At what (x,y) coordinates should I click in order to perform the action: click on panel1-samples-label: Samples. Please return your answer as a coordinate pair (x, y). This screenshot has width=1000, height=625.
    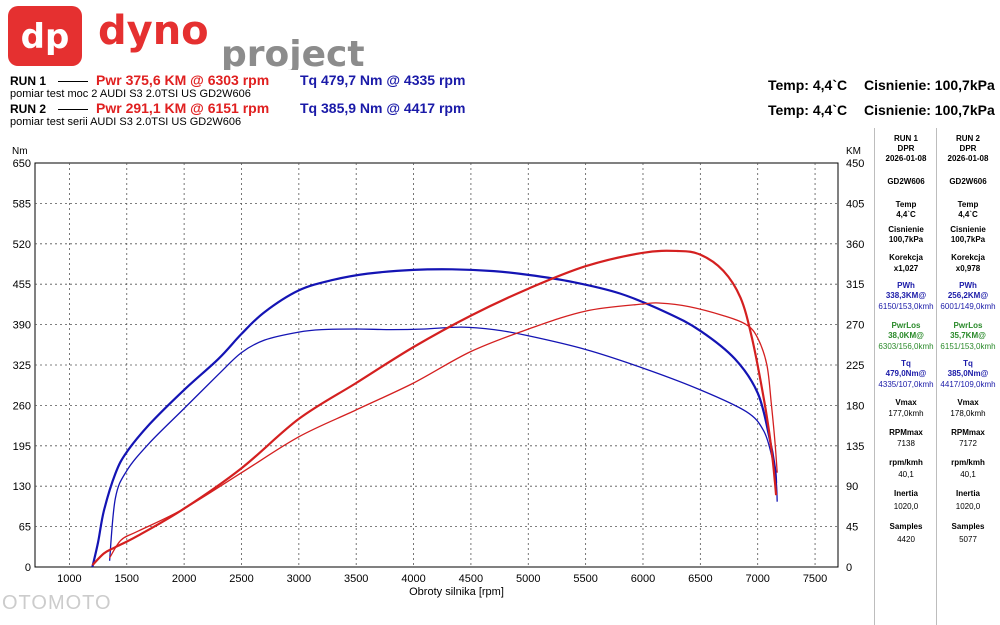
    Looking at the image, I should click on (906, 526).